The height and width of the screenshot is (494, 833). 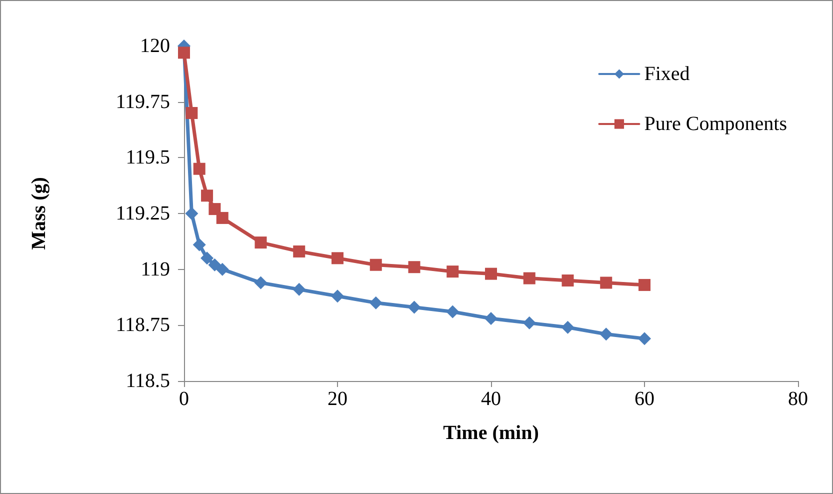 I want to click on x-tick-label: 0, so click(x=184, y=399).